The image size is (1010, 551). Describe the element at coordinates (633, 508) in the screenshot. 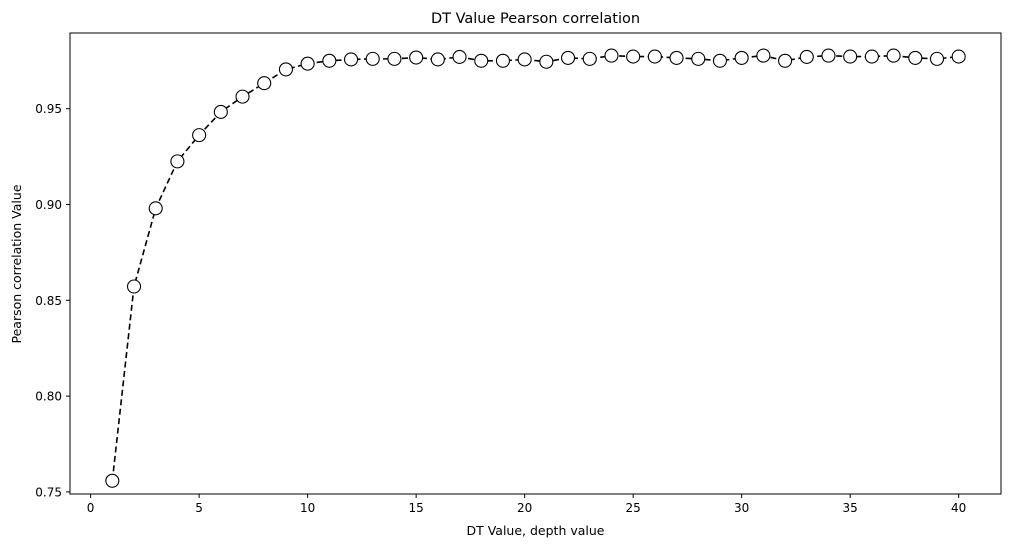

I see `x-tick-label: 25` at that location.